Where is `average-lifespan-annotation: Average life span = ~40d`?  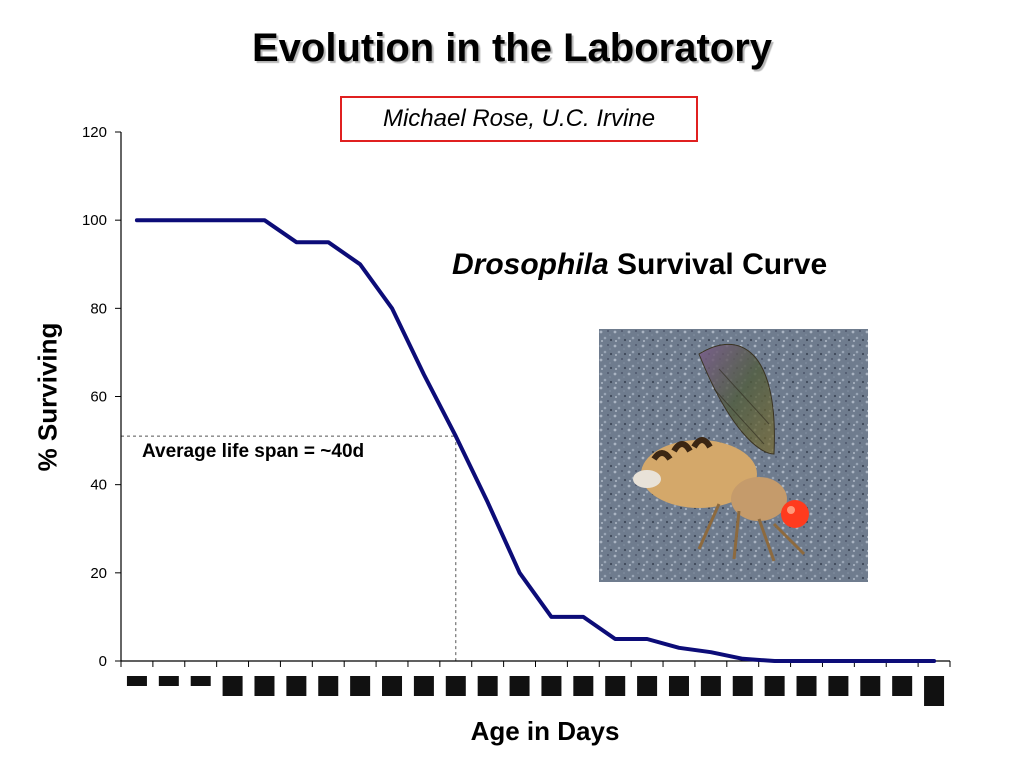
average-lifespan-annotation: Average life span = ~40d is located at coordinates (253, 451).